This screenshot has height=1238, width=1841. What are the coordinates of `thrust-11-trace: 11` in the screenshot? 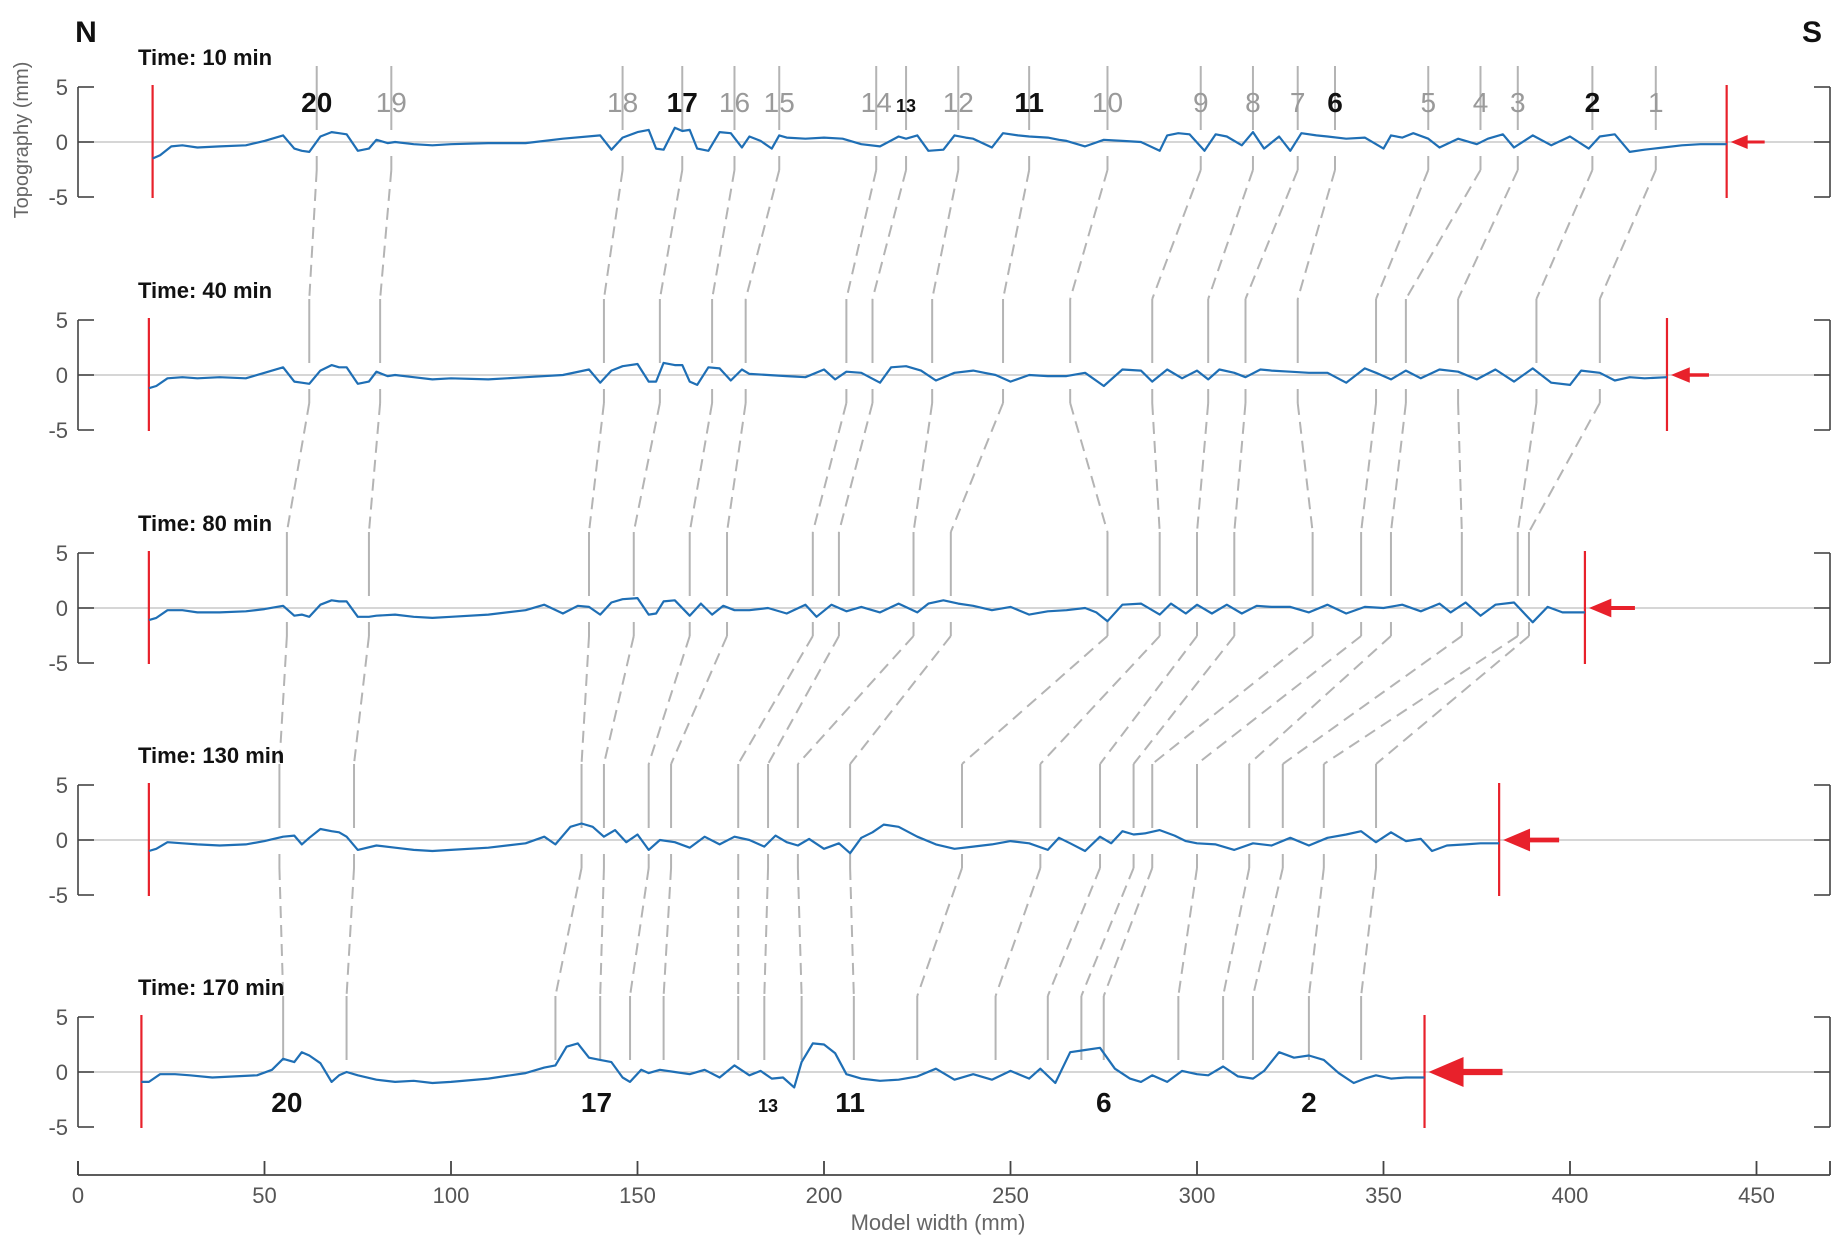 It's located at (946, 563).